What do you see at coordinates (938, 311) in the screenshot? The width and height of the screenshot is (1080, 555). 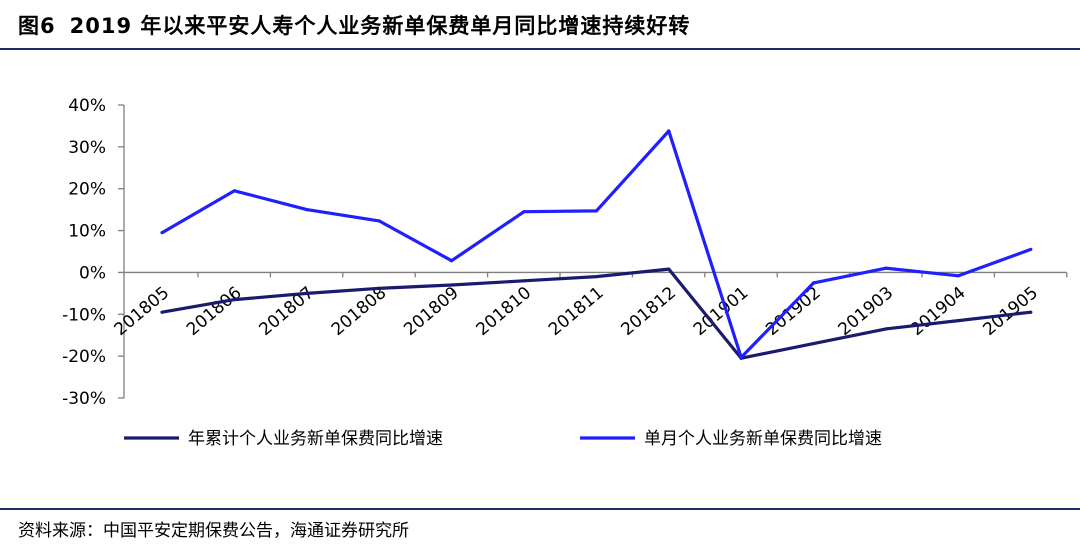 I see `x-tick-label: 201904` at bounding box center [938, 311].